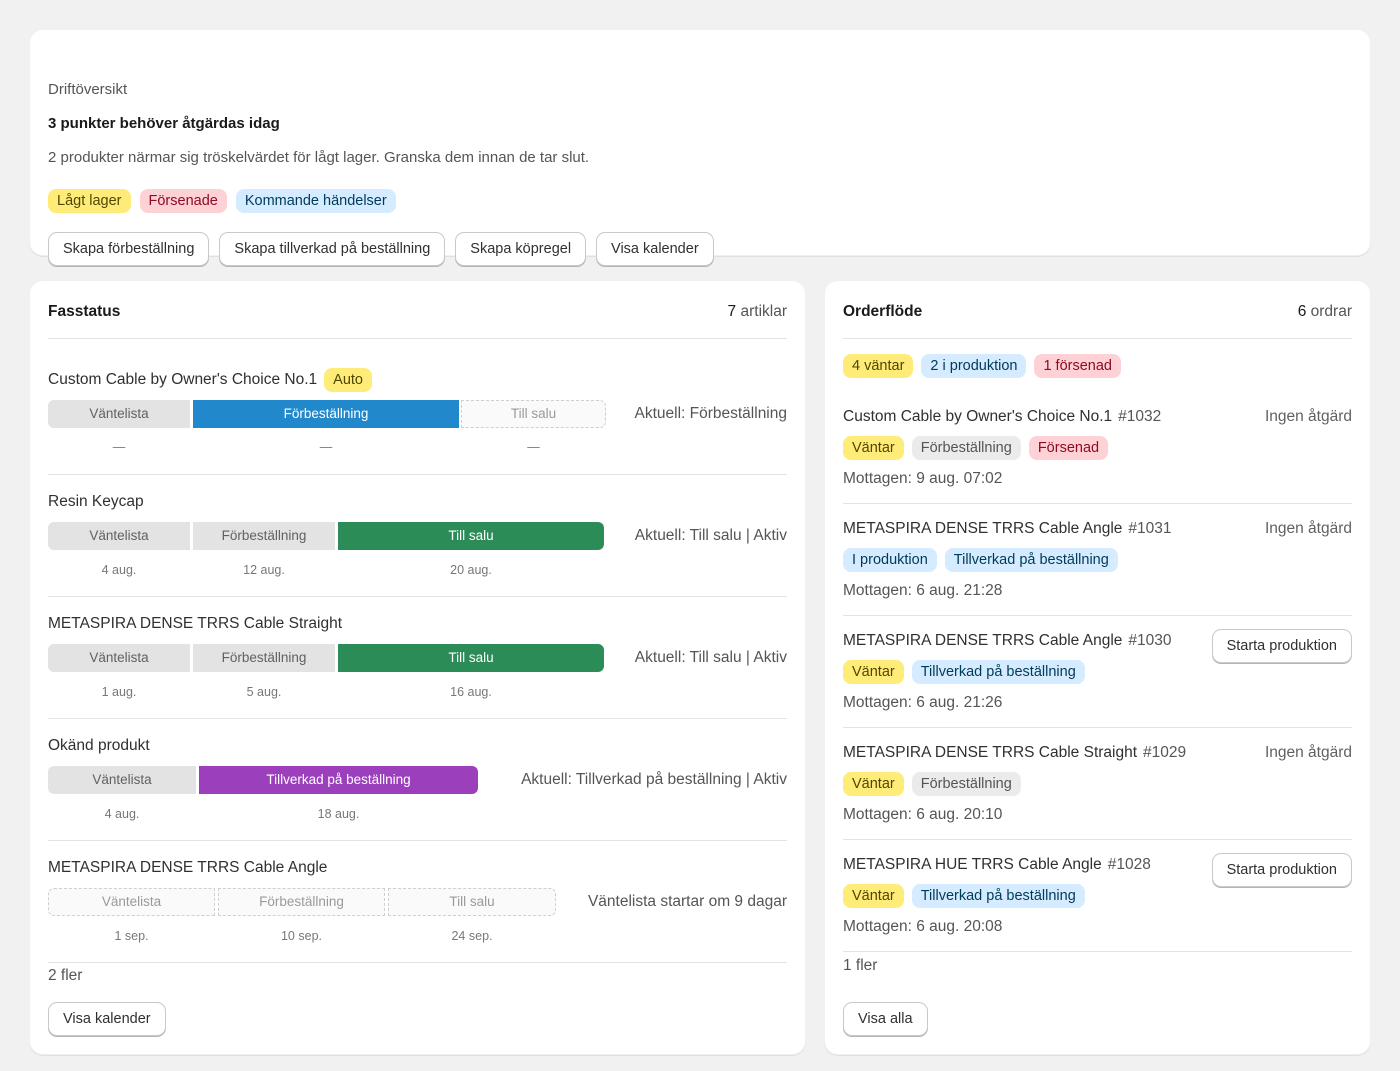 This screenshot has width=1400, height=1071. What do you see at coordinates (687, 901) in the screenshot?
I see `current-phase: Väntelista startar om 9 dagar` at bounding box center [687, 901].